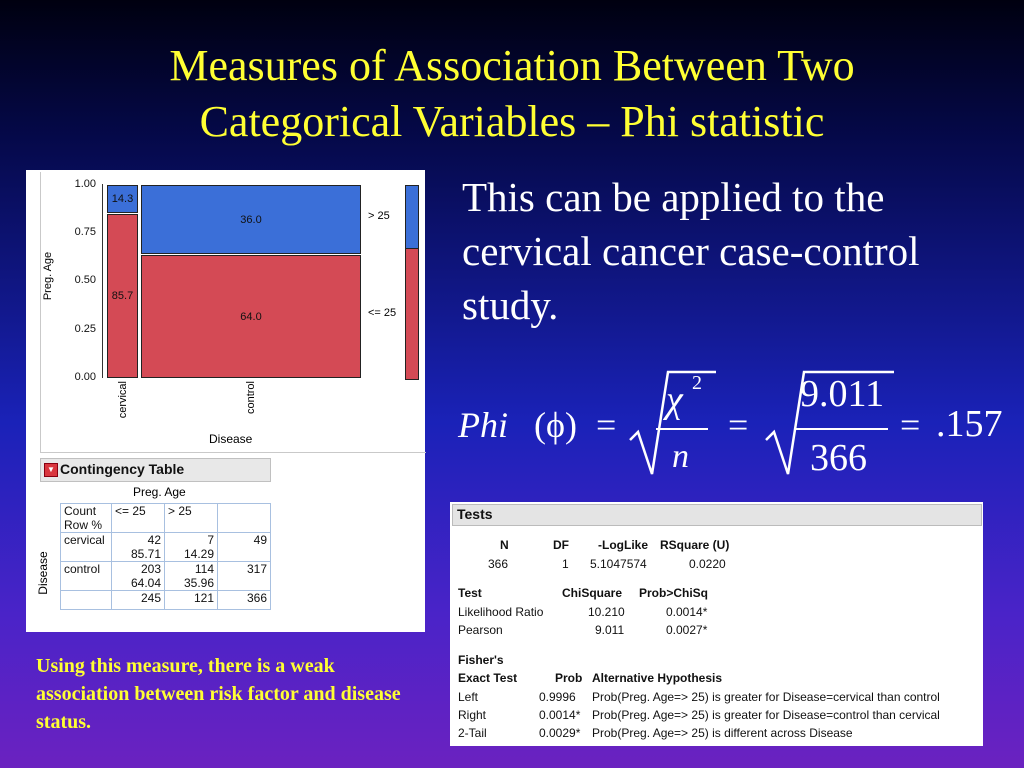 The height and width of the screenshot is (768, 1024). Describe the element at coordinates (618, 564) in the screenshot. I see `tests-loglike: 5.1047574` at that location.